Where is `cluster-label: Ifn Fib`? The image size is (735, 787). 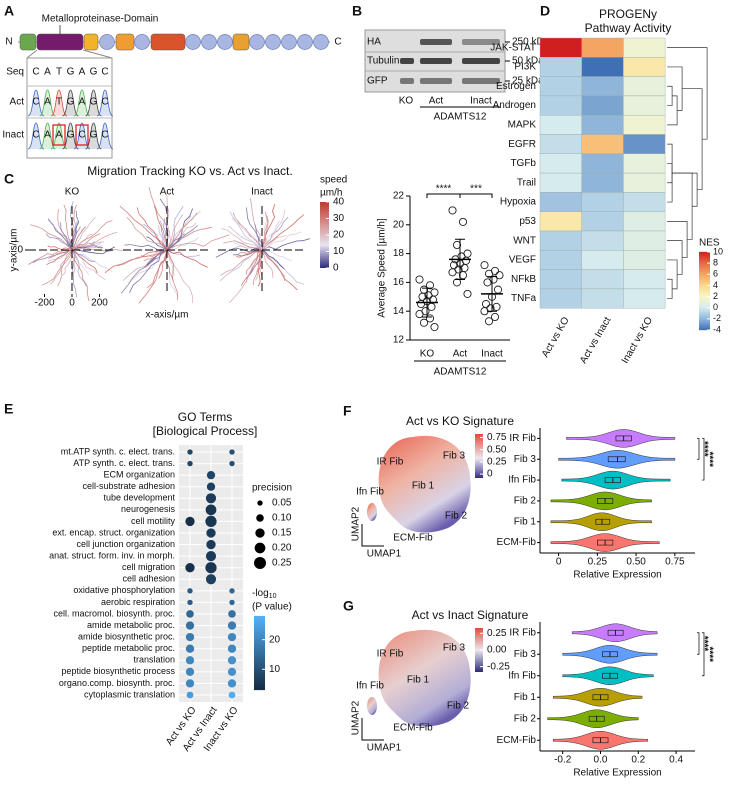
cluster-label: Ifn Fib is located at coordinates (370, 492).